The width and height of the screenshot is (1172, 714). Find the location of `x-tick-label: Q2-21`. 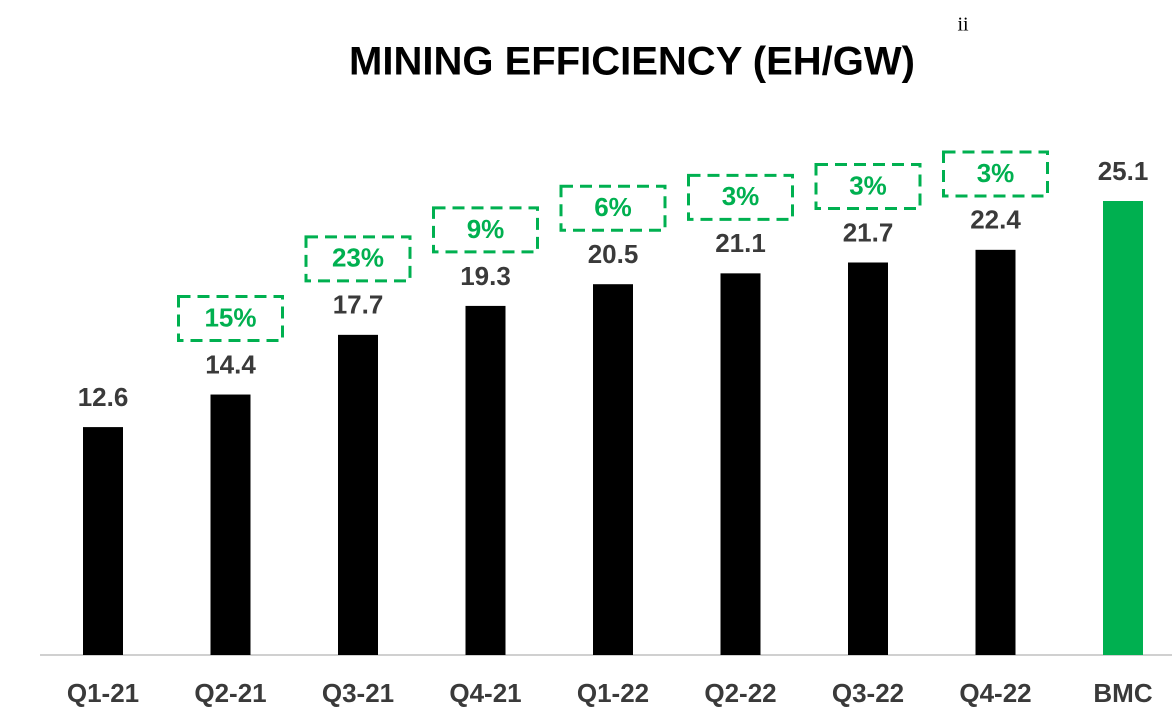

x-tick-label: Q2-21 is located at coordinates (230, 693).